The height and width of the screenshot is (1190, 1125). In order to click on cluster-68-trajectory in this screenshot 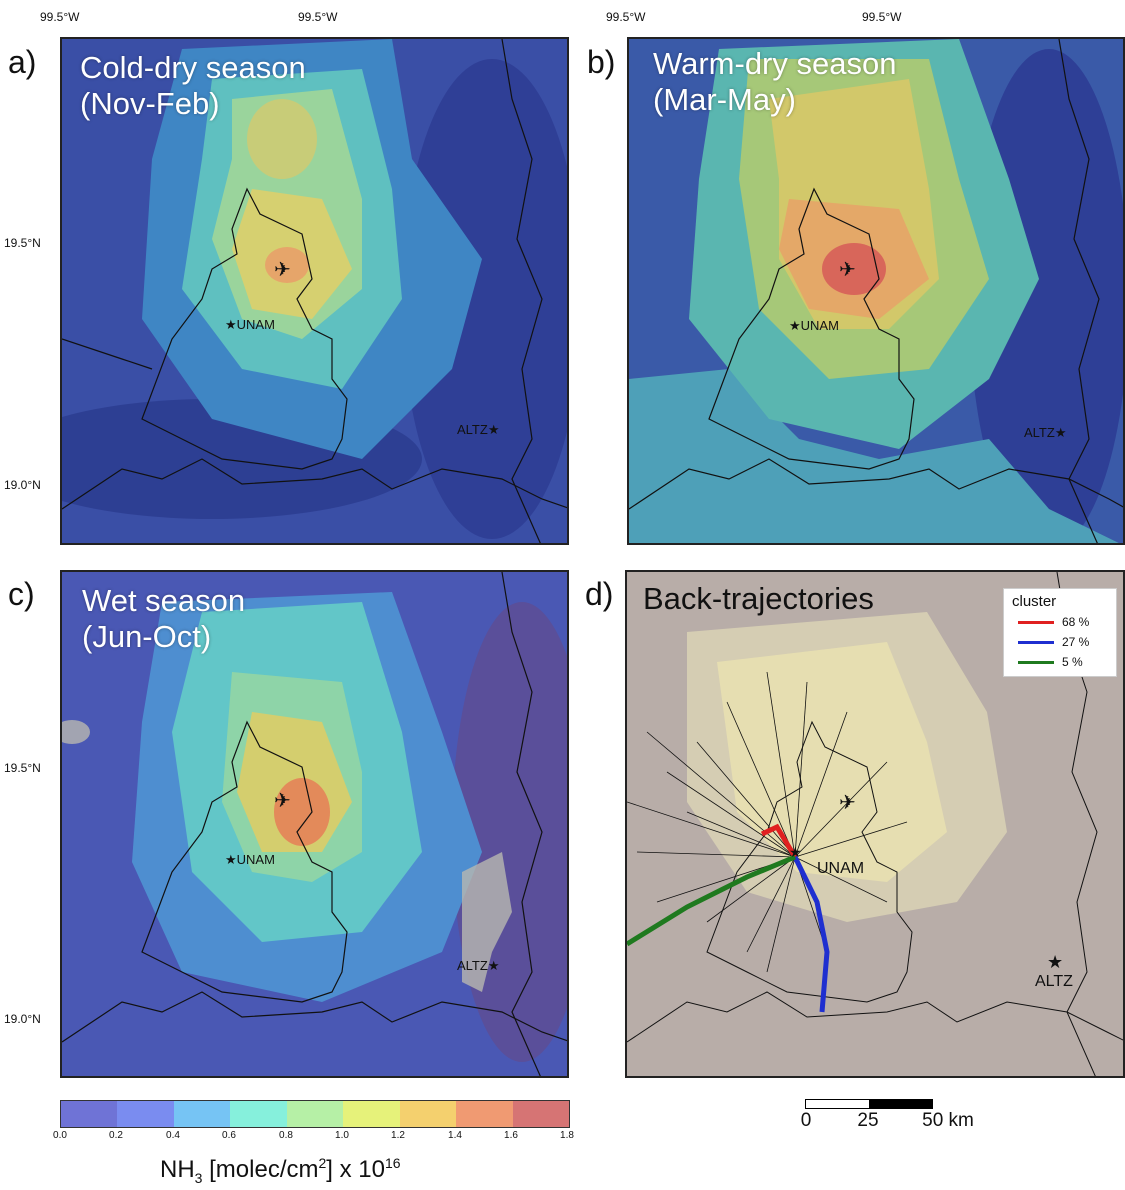, I will do `click(779, 841)`.